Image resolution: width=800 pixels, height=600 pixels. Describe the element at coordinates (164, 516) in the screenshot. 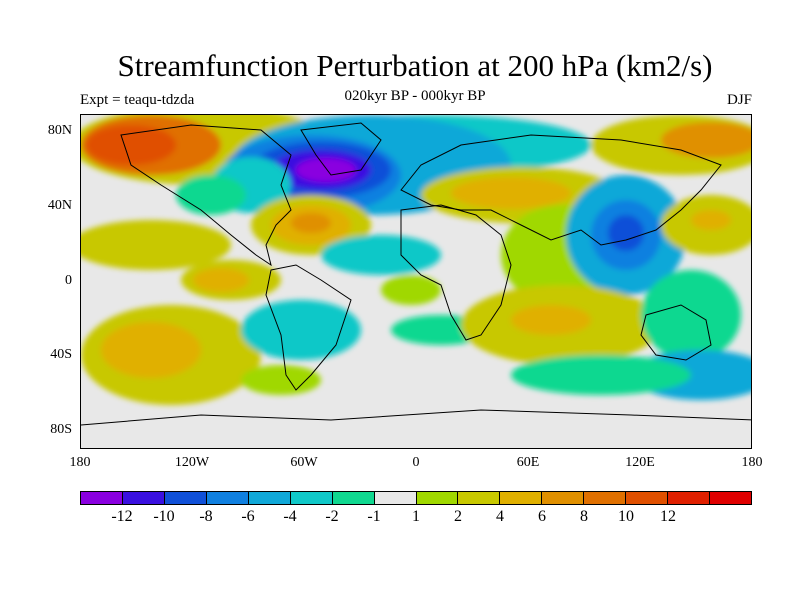

I see `colorbar-label: -10` at that location.